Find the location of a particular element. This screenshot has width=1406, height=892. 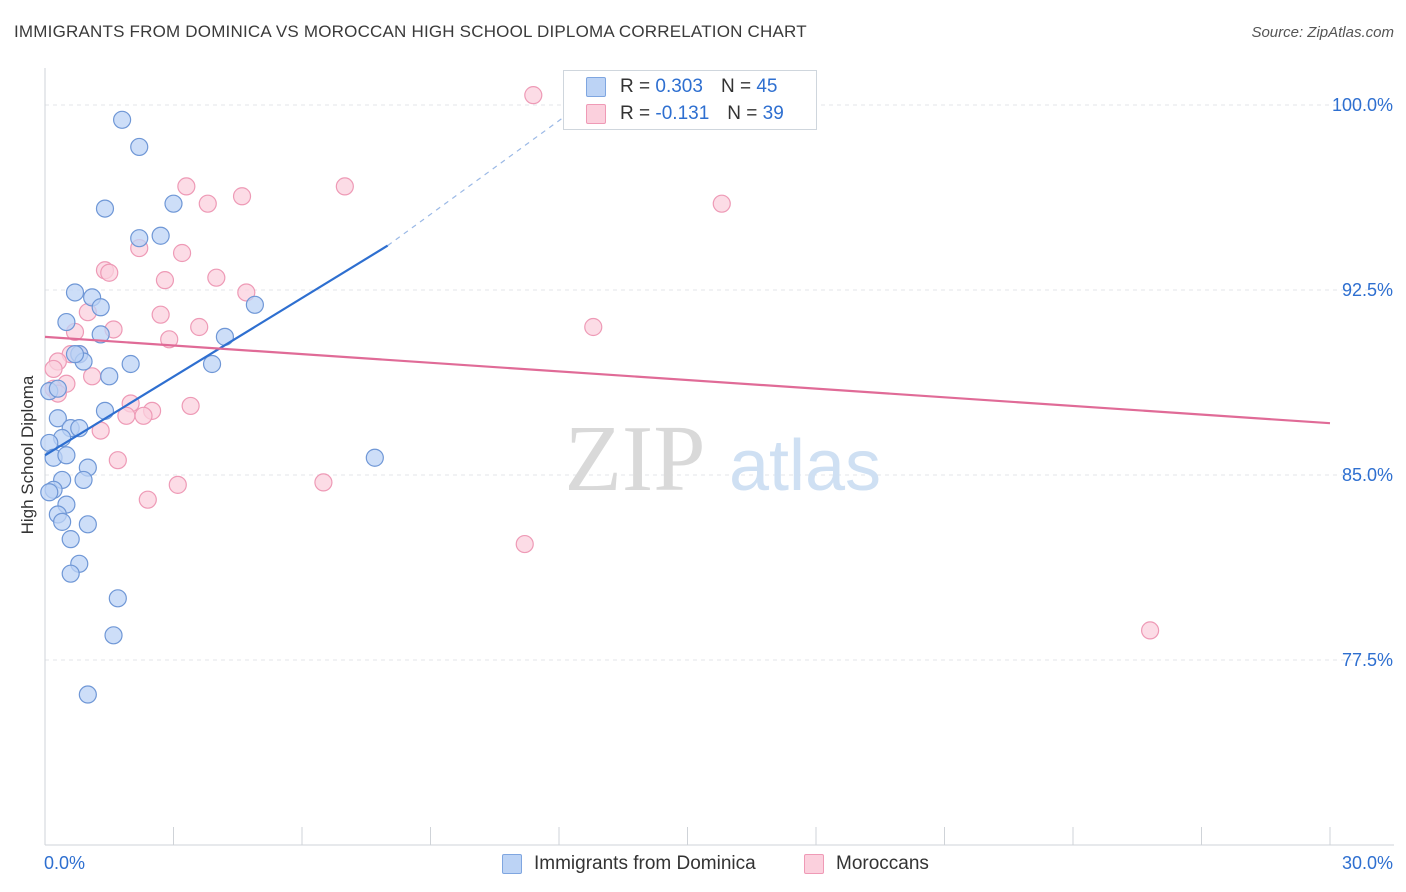

y-tick-label: 92.5% is located at coordinates (1367, 290).